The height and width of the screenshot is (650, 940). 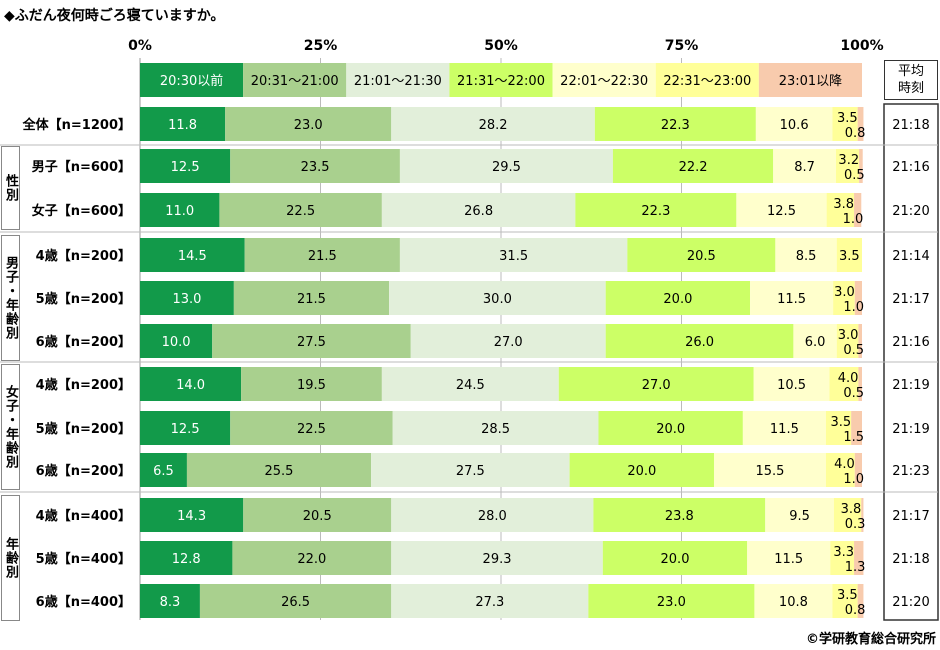 What do you see at coordinates (10, 427) in the screenshot?
I see `group-label-box: 女子・年齢別` at bounding box center [10, 427].